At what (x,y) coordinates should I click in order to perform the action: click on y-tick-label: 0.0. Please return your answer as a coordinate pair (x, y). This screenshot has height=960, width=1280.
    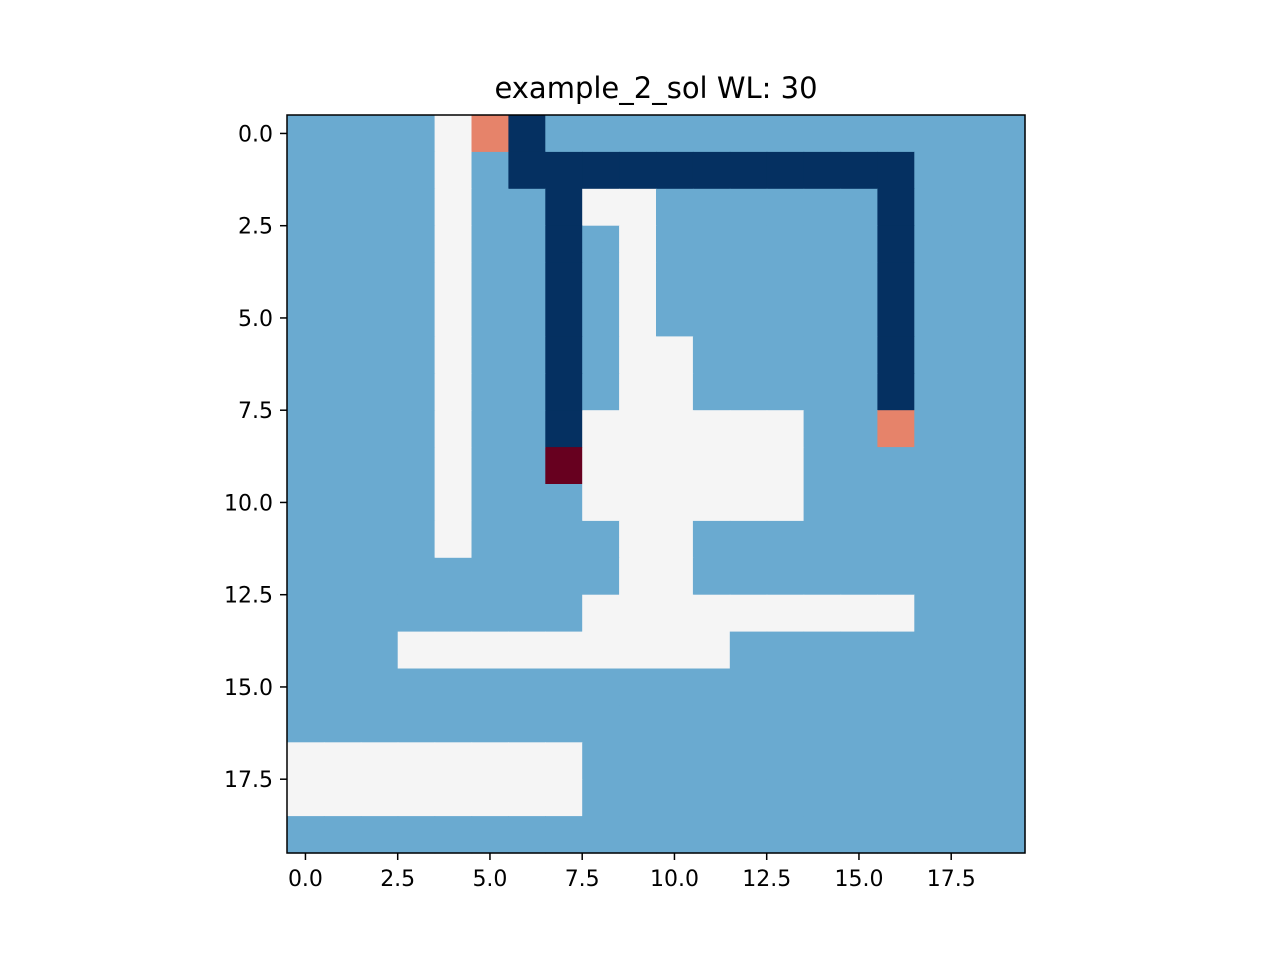
    Looking at the image, I should click on (255, 134).